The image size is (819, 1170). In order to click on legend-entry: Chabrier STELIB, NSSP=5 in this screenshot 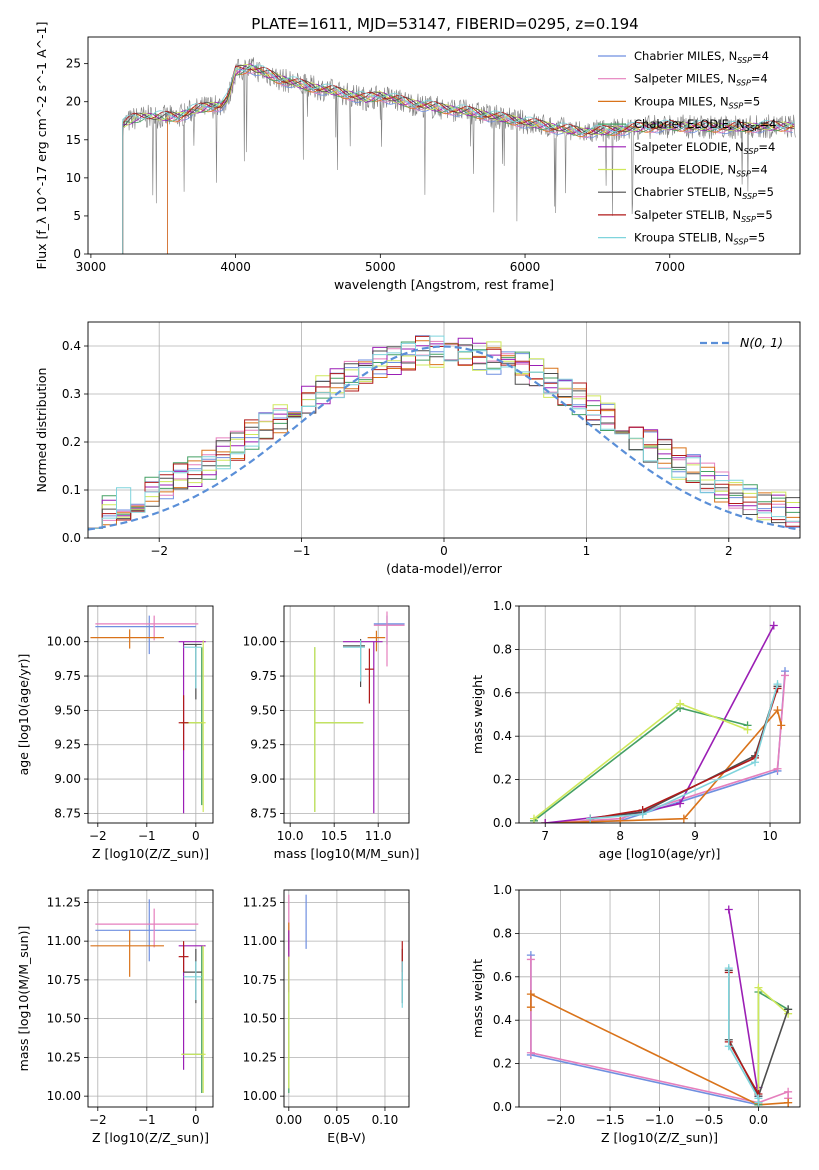, I will do `click(704, 193)`.